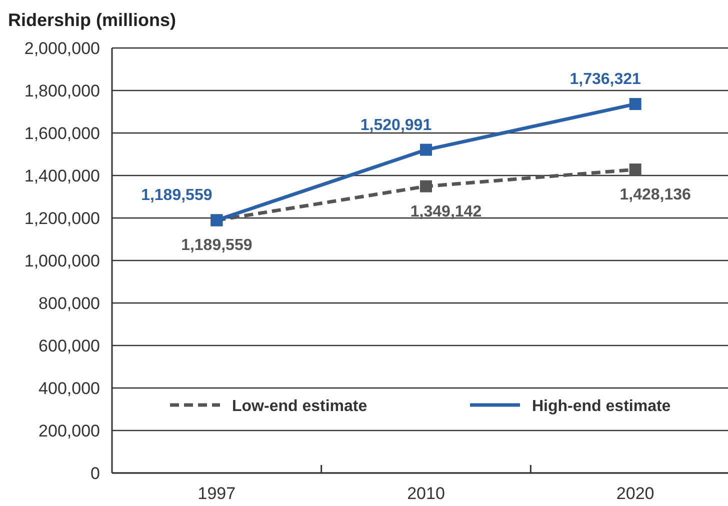 The width and height of the screenshot is (728, 506). I want to click on y-tick-label: 1,000,000, so click(62, 261).